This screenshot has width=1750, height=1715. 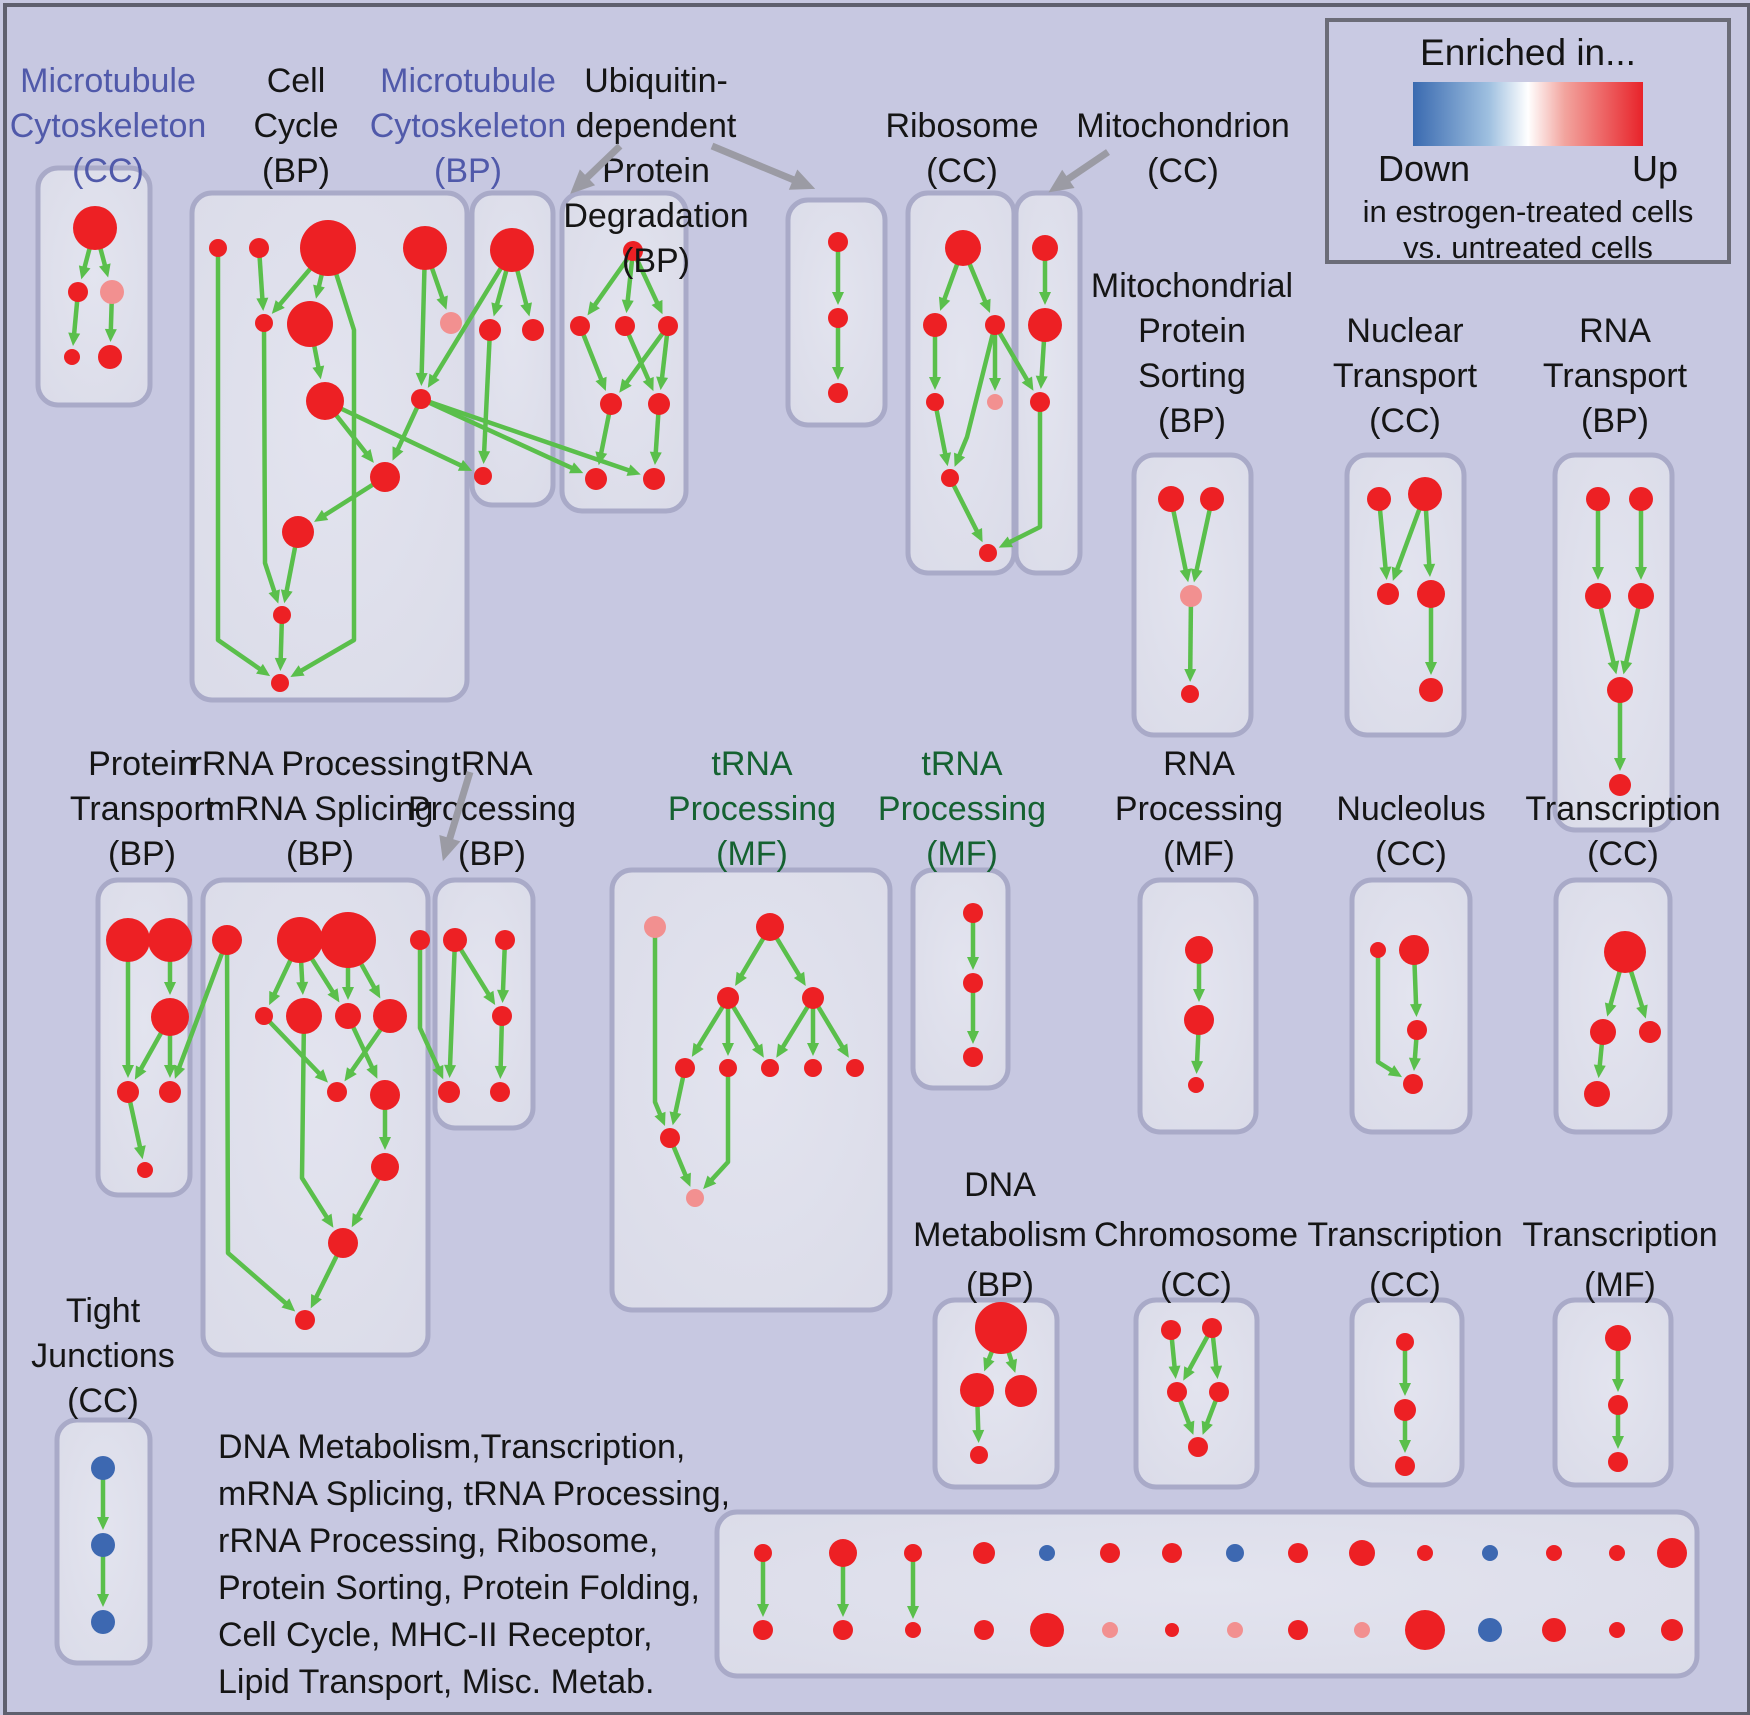 What do you see at coordinates (935, 402) in the screenshot?
I see `go-term-node-rb4` at bounding box center [935, 402].